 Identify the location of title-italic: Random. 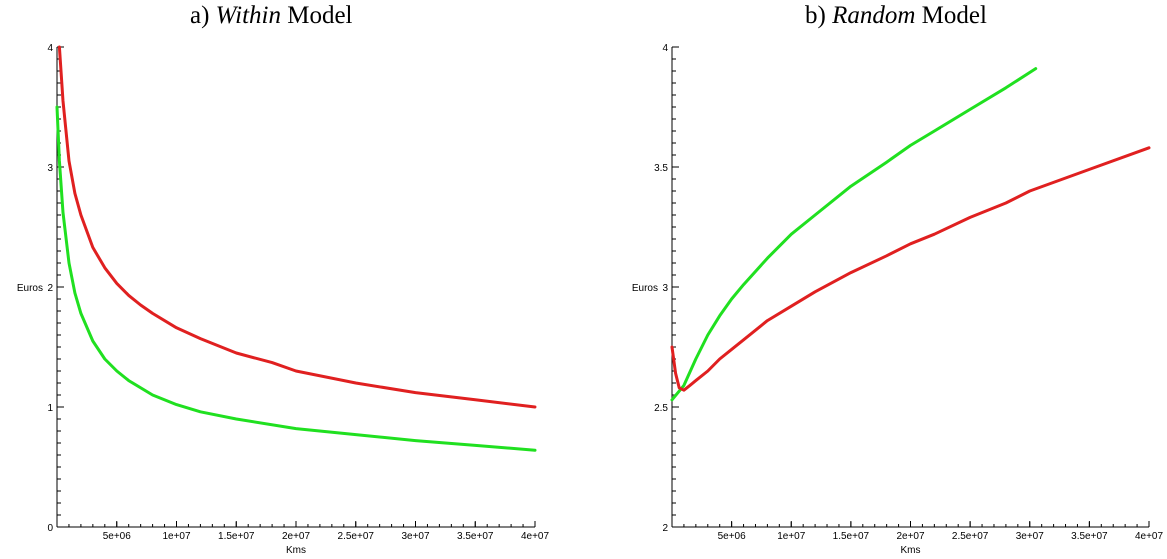
(874, 15).